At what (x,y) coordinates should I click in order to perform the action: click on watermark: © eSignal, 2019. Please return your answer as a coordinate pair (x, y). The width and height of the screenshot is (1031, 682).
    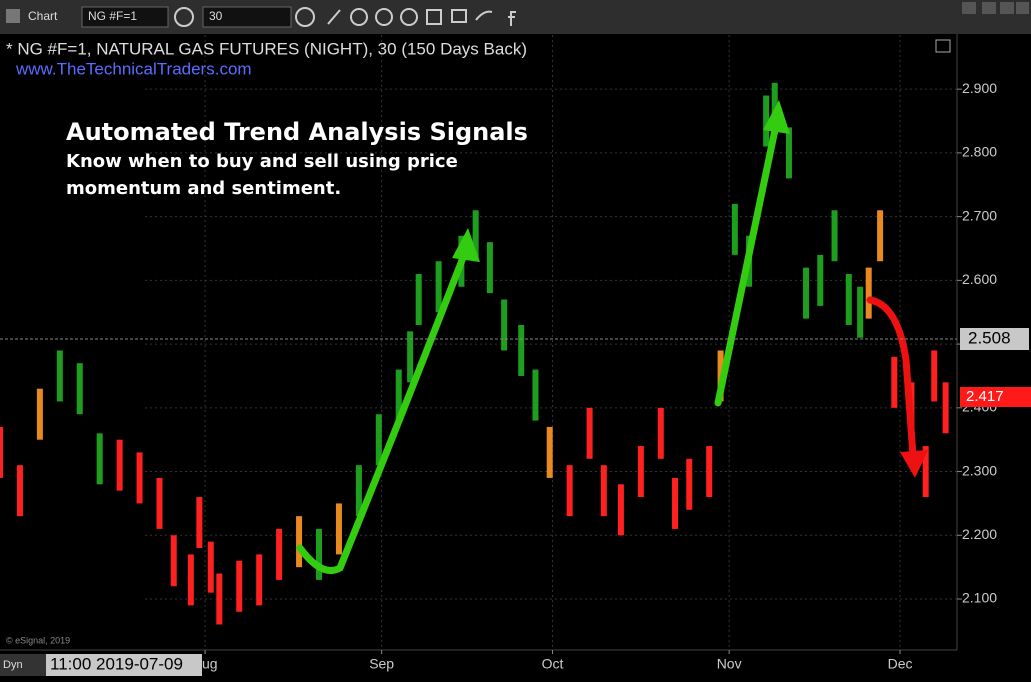
    Looking at the image, I should click on (38, 640).